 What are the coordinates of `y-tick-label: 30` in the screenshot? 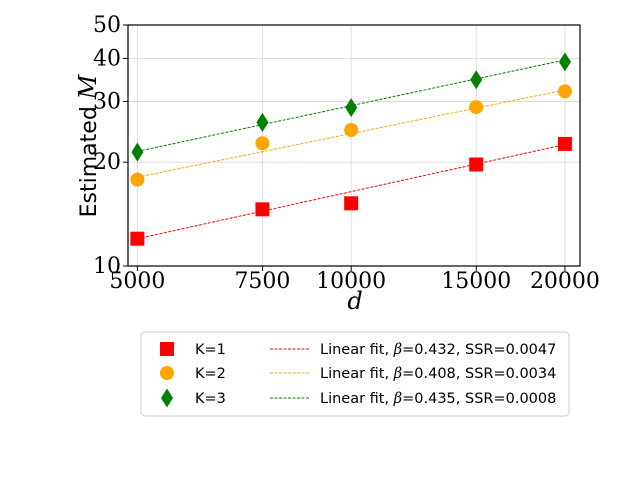 It's located at (107, 101).